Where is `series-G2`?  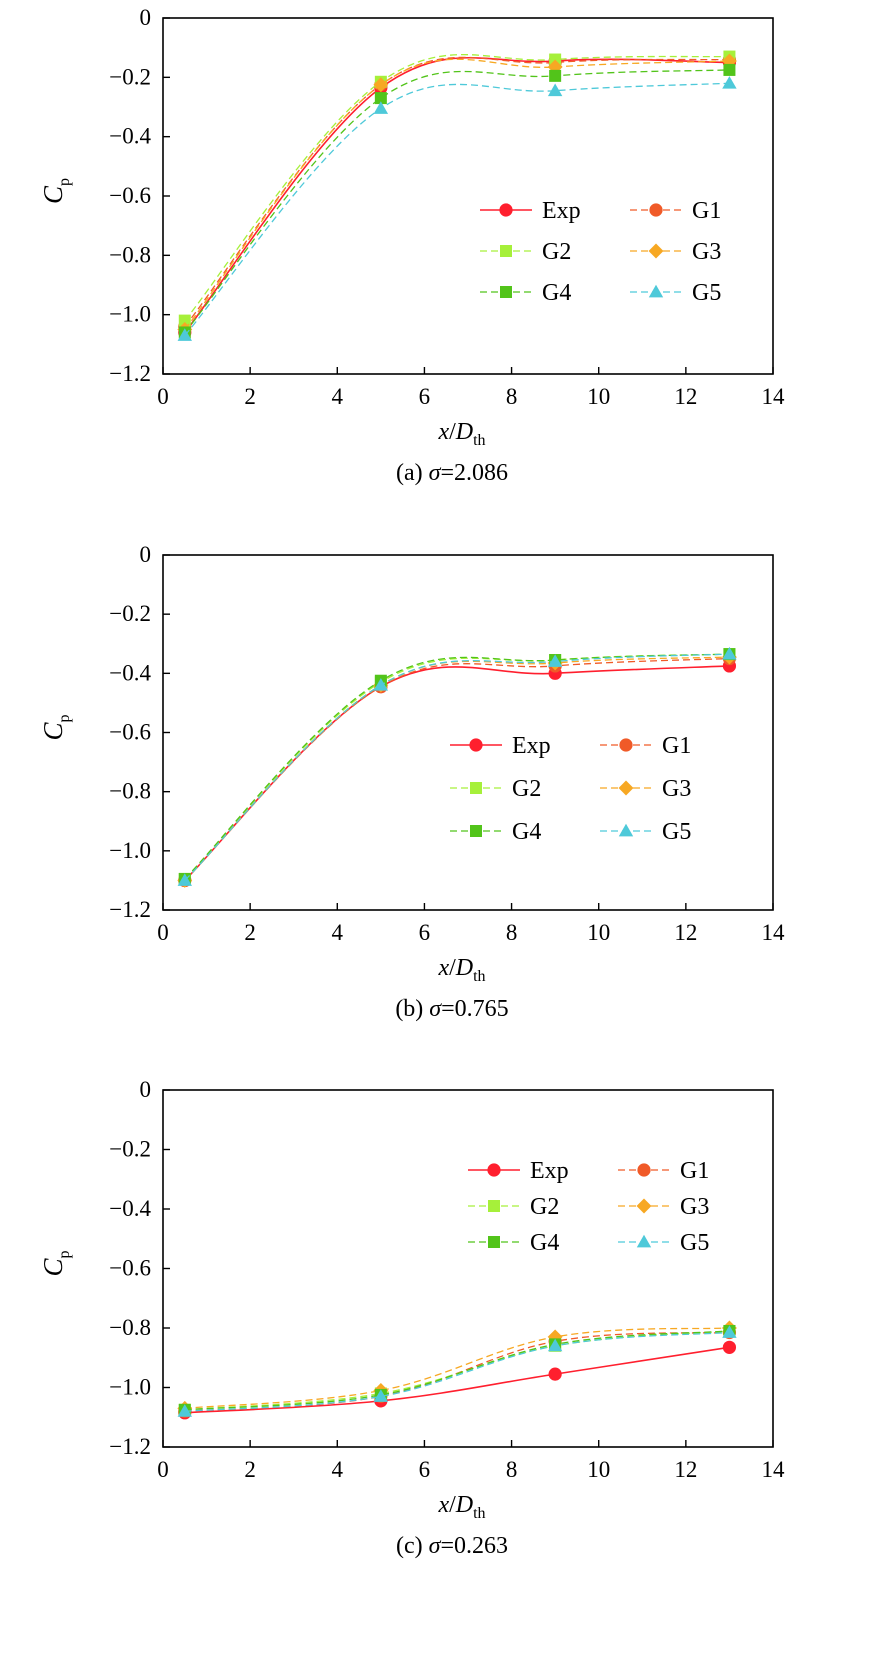 series-G2 is located at coordinates (457, 1370).